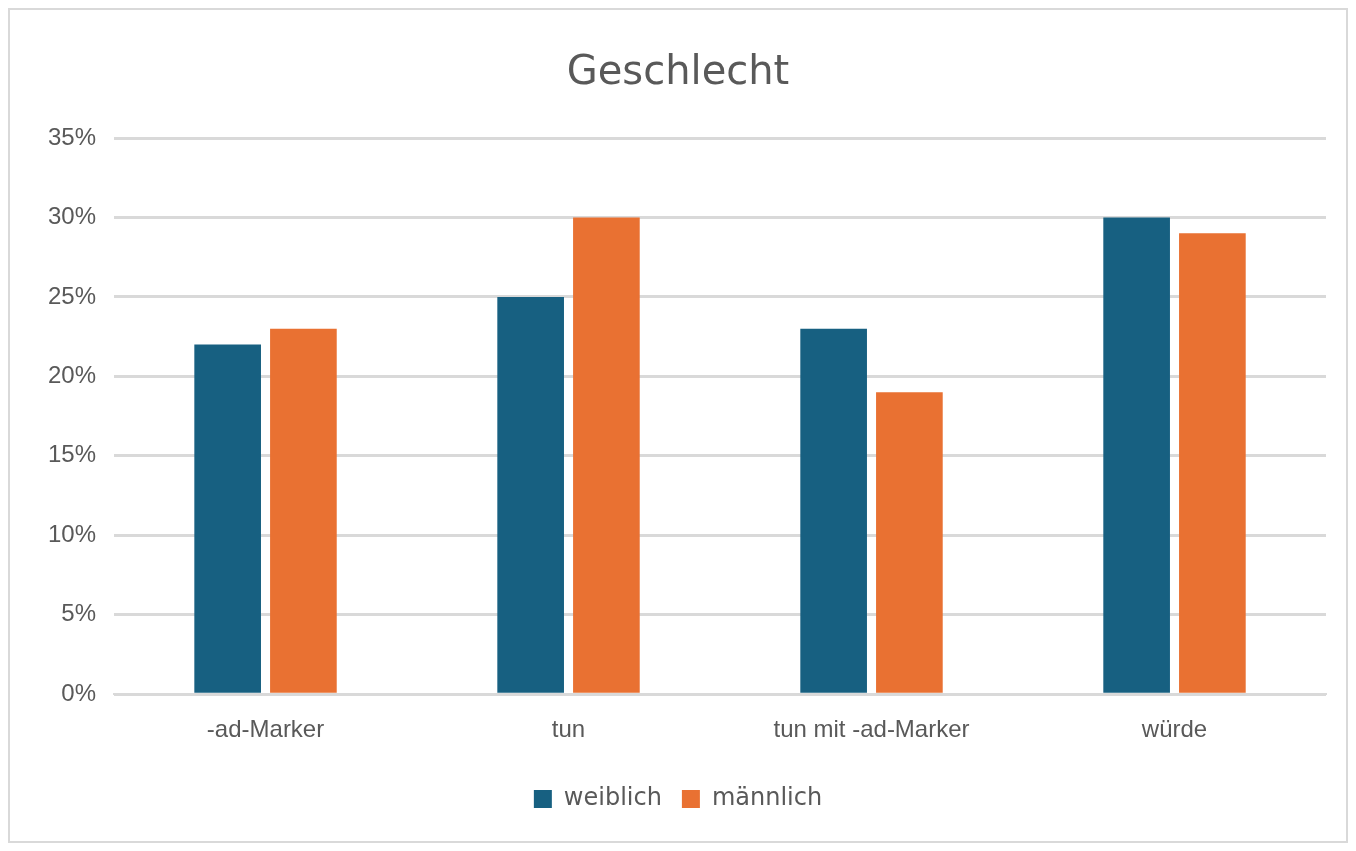  Describe the element at coordinates (72, 374) in the screenshot. I see `y-tick-label: 20%` at that location.